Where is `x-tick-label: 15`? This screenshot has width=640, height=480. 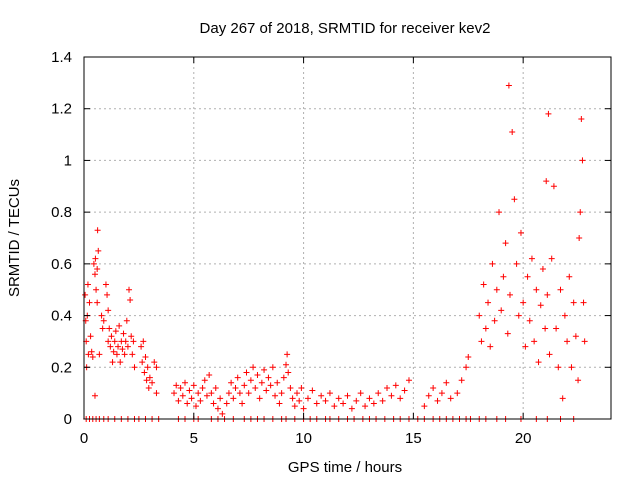
x-tick-label: 15 is located at coordinates (413, 438).